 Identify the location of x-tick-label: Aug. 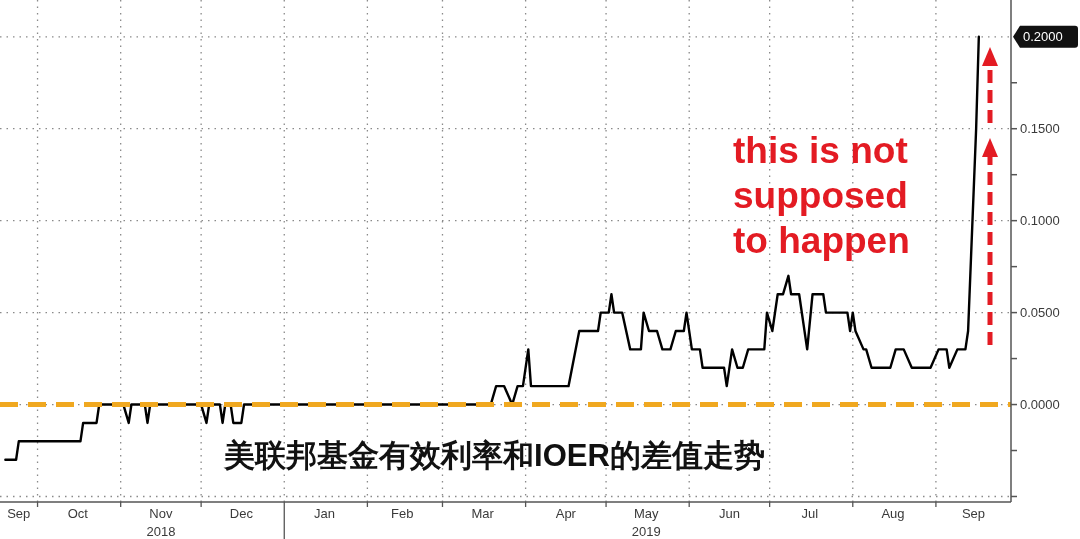
(893, 513).